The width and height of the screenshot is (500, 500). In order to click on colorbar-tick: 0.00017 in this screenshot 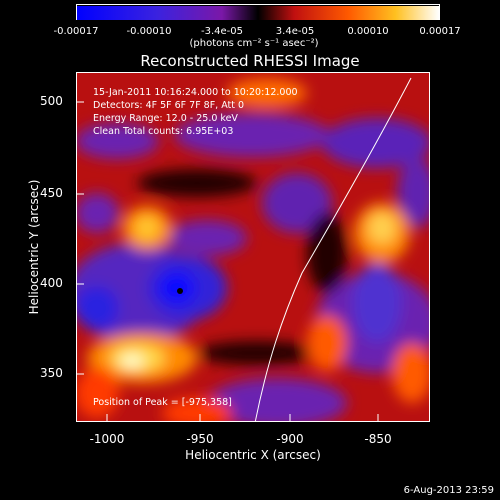, I will do `click(440, 31)`.